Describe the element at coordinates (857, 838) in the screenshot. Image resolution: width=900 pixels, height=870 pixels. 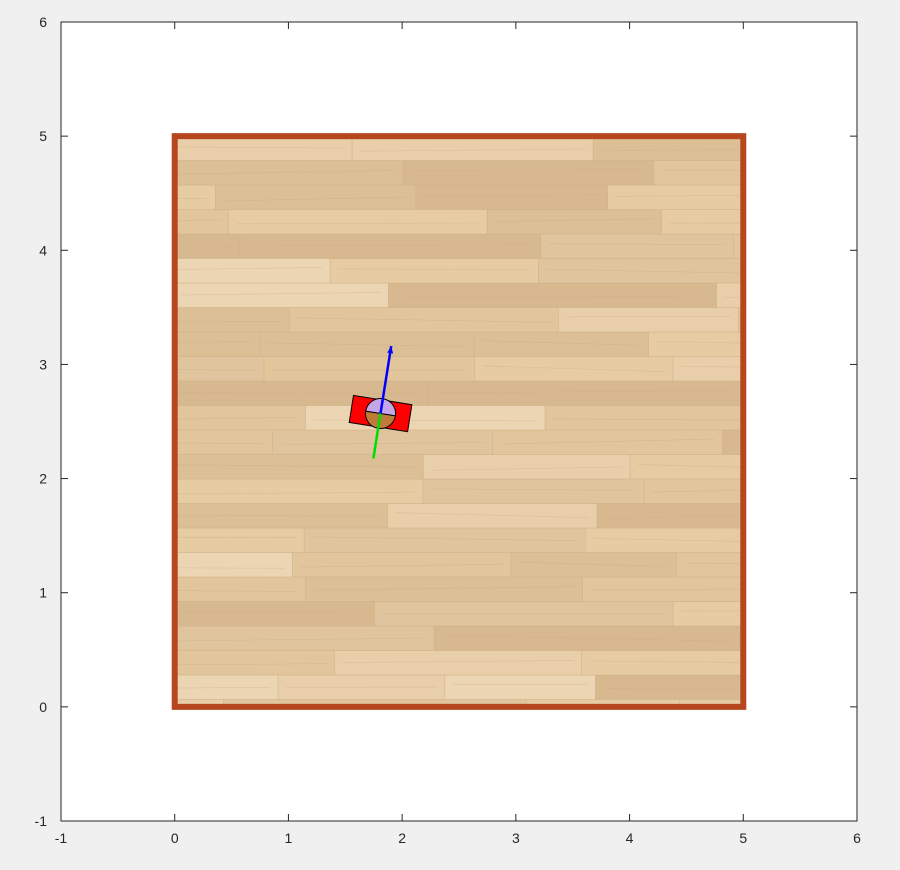
I see `x-tick-label: 6` at that location.